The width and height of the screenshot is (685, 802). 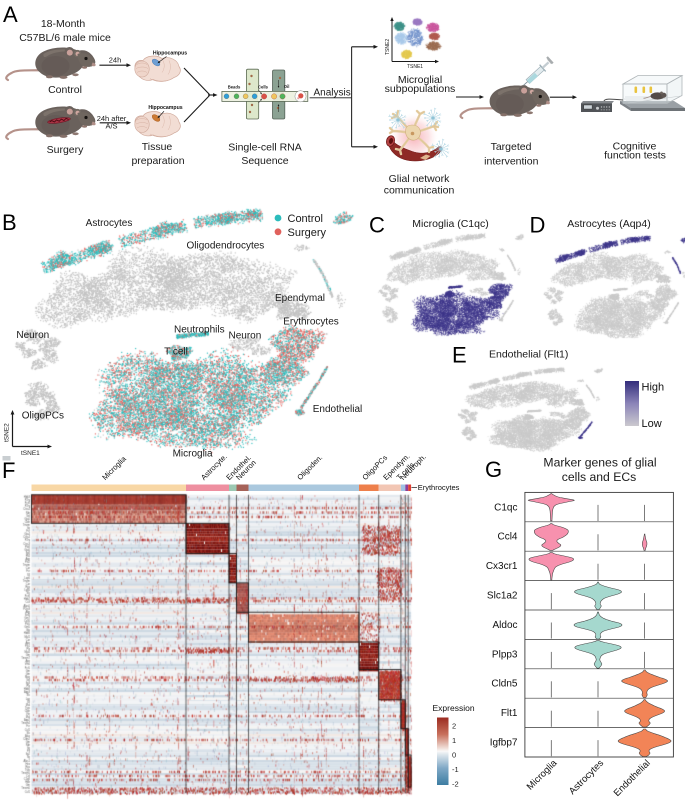 I want to click on svg-text: T cell, so click(x=176, y=351).